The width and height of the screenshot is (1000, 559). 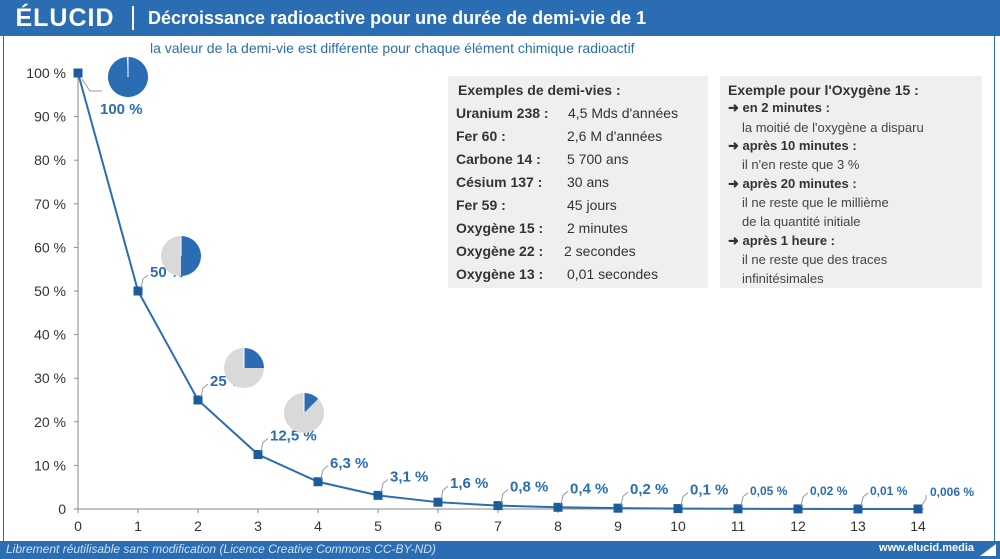 I want to click on y-tick-label: 70 %, so click(x=50, y=204).